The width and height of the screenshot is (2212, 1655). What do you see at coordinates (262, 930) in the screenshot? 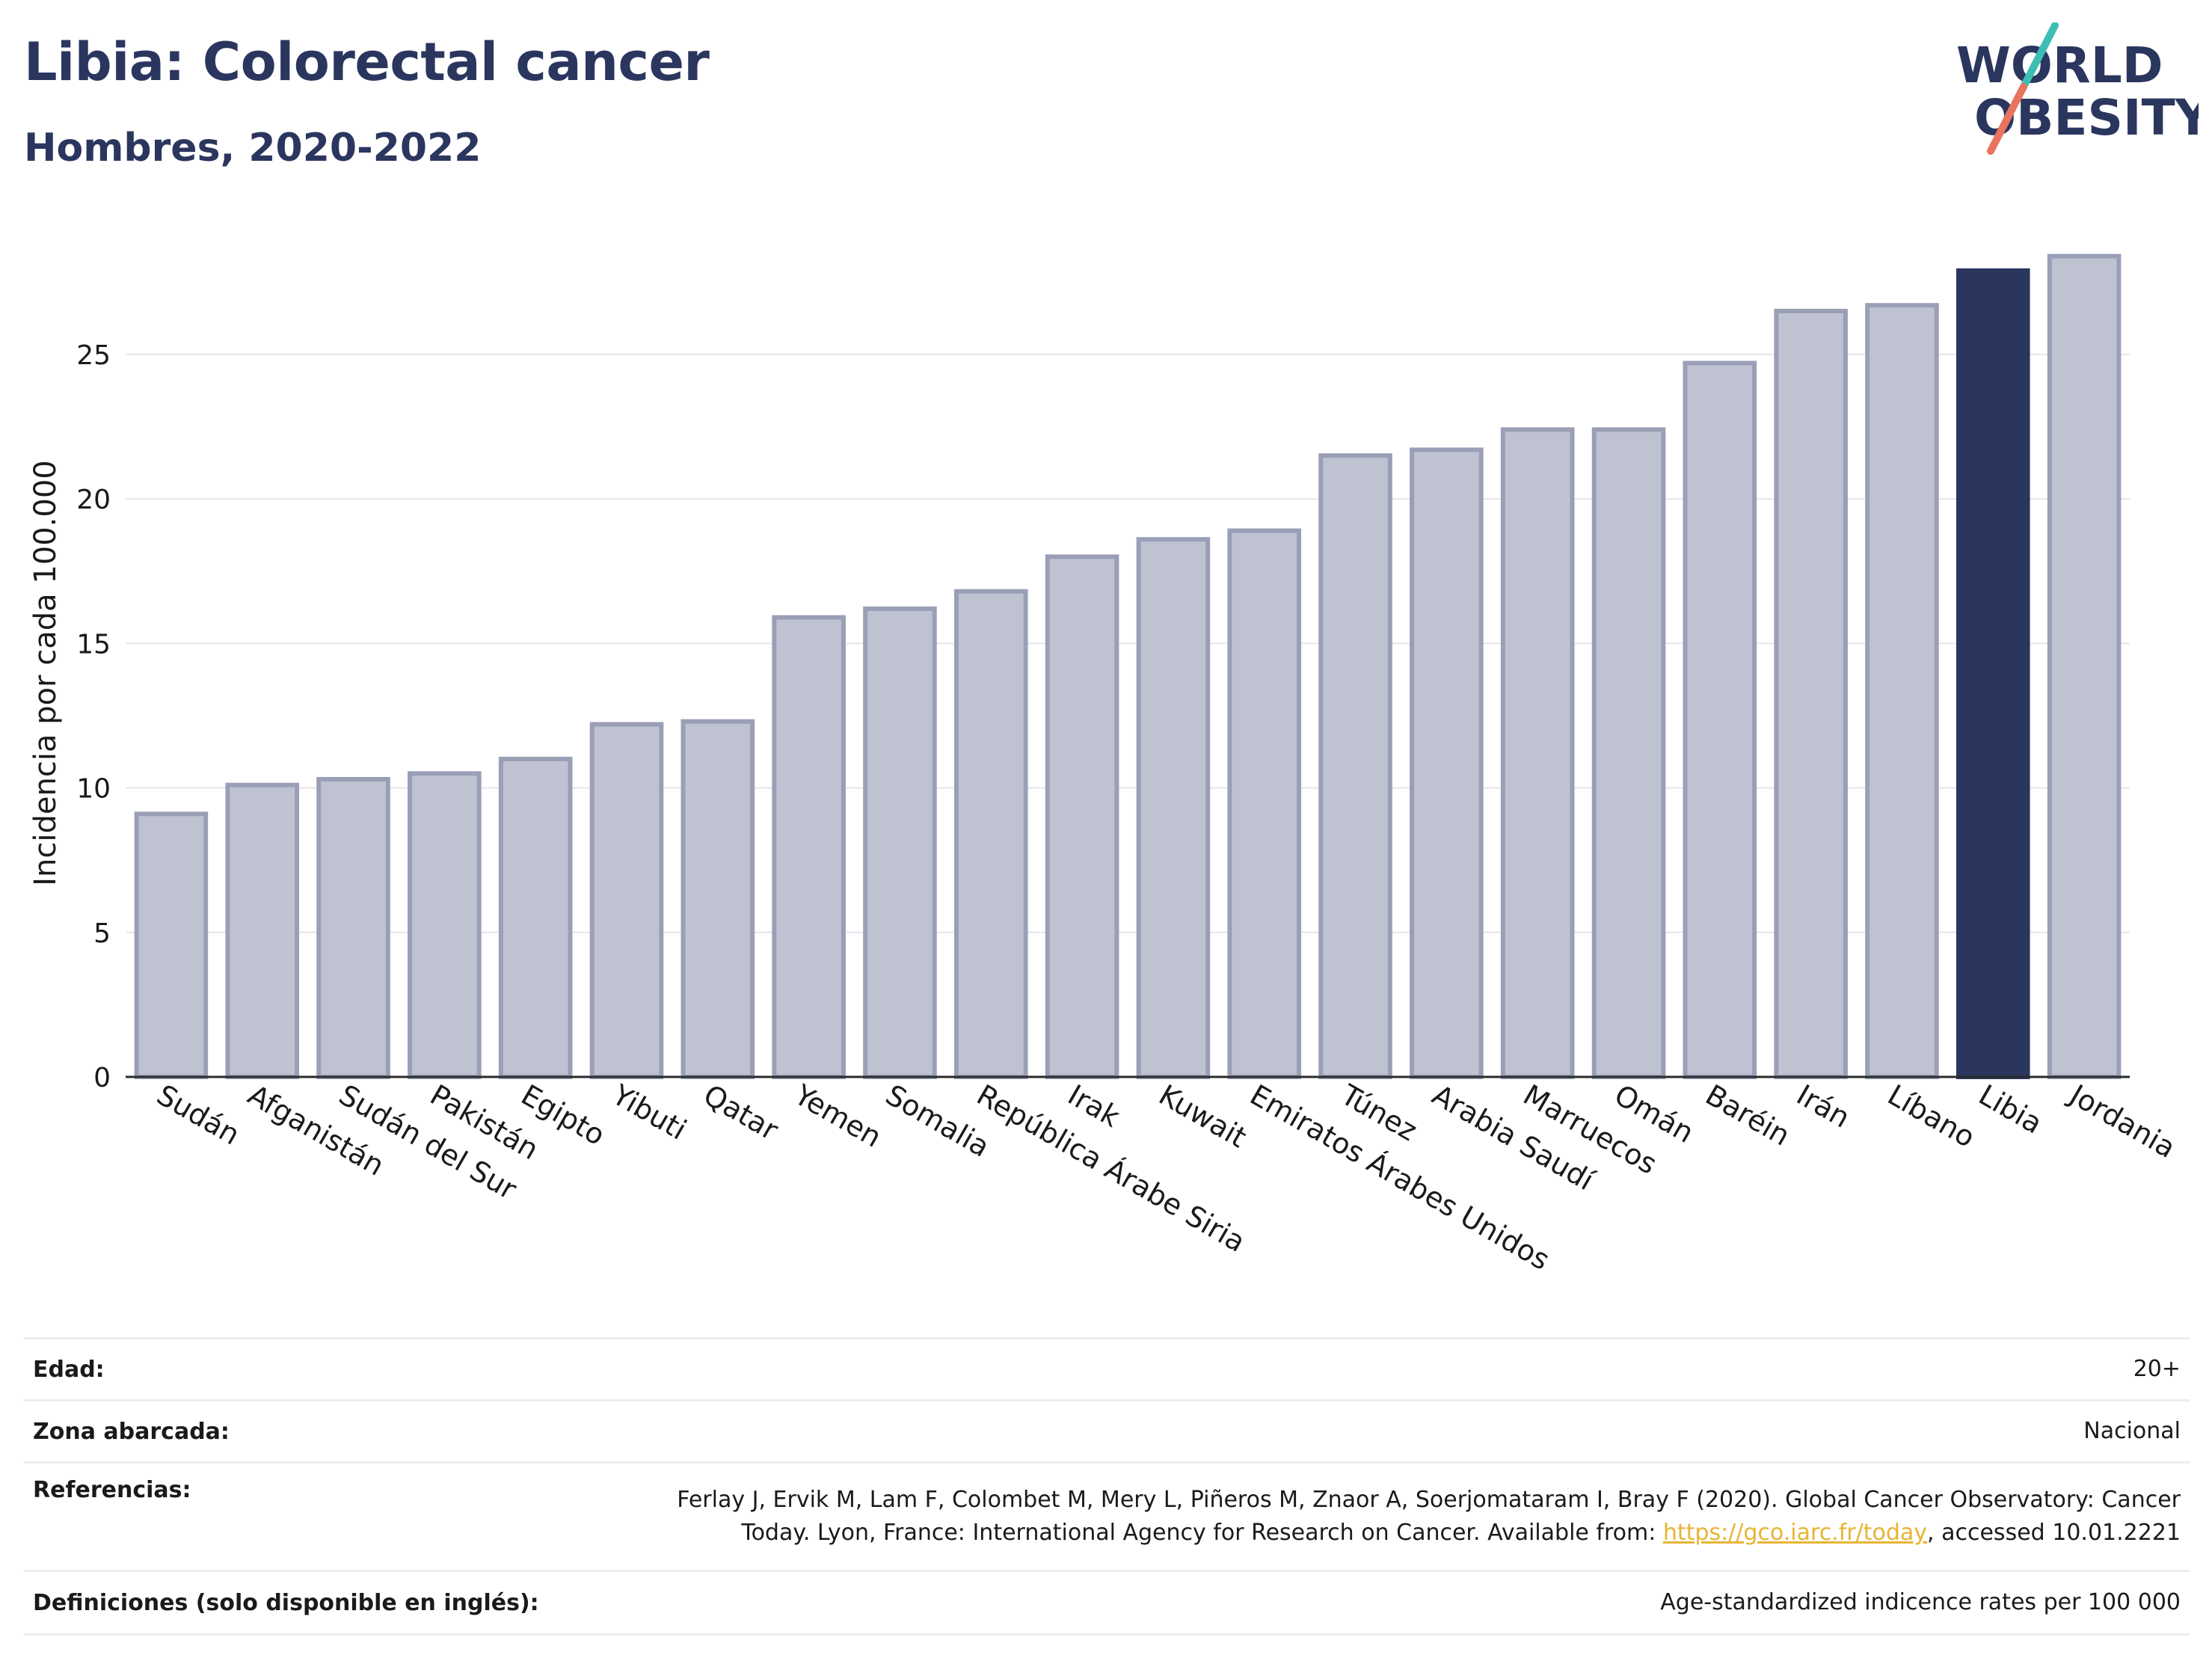
I see `bar-afganistán` at bounding box center [262, 930].